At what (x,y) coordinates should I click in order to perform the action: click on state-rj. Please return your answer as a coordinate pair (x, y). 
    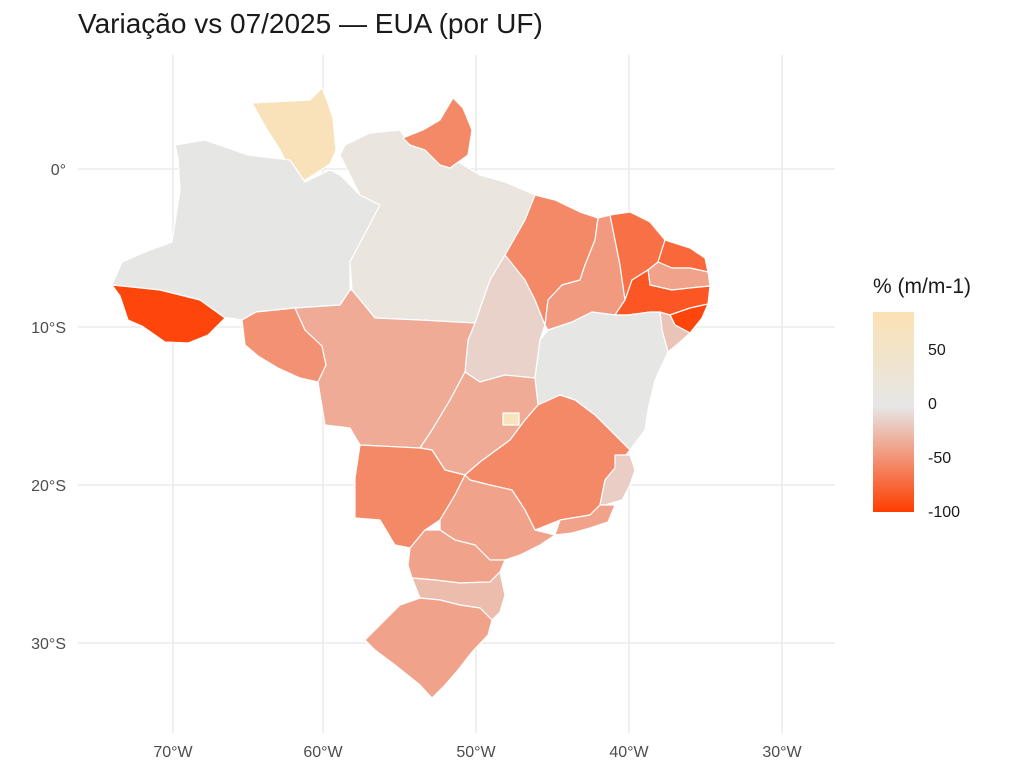
    Looking at the image, I should click on (585, 520).